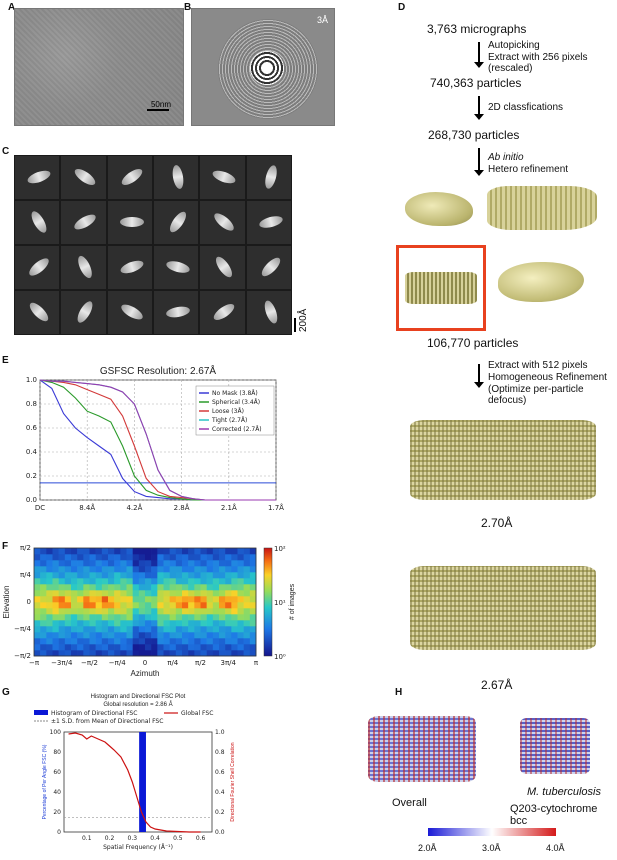 This screenshot has height=860, width=617. I want to click on selected-class-box, so click(441, 288).